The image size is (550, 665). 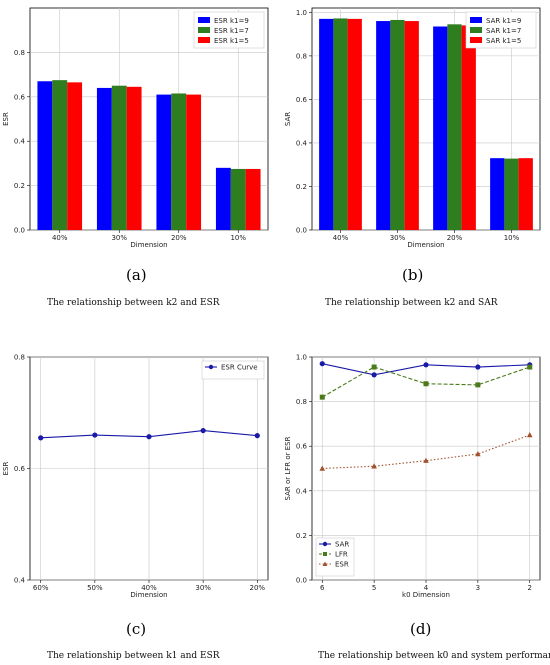 What do you see at coordinates (148, 595) in the screenshot?
I see `chart-c-xlabel: Dimension` at bounding box center [148, 595].